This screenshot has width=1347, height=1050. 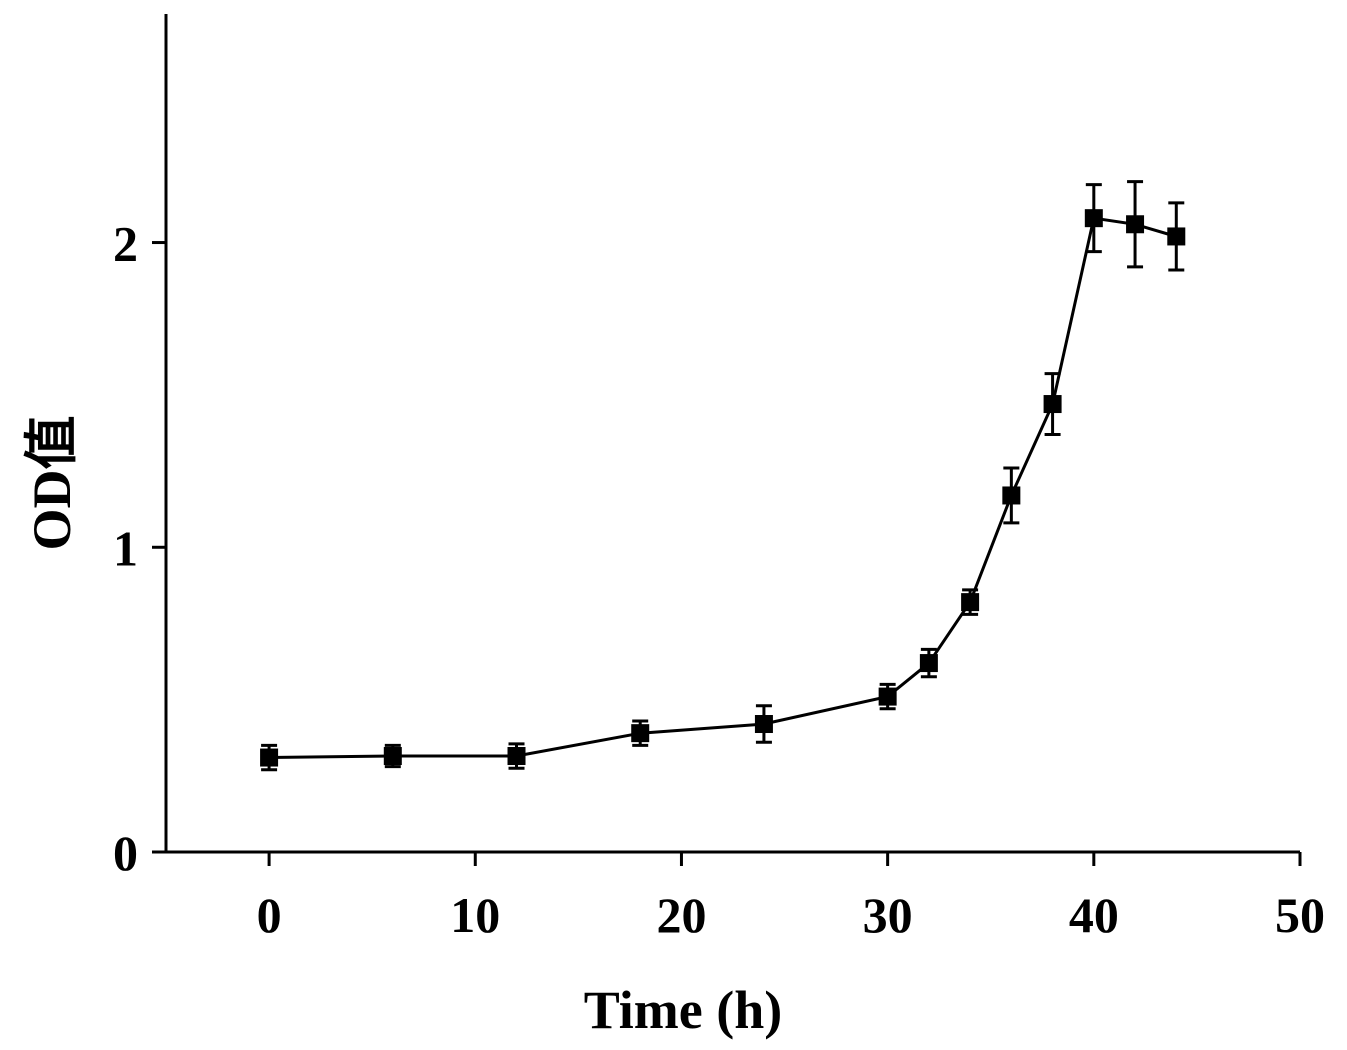 What do you see at coordinates (1300, 915) in the screenshot?
I see `x-tick-label-50: 50` at bounding box center [1300, 915].